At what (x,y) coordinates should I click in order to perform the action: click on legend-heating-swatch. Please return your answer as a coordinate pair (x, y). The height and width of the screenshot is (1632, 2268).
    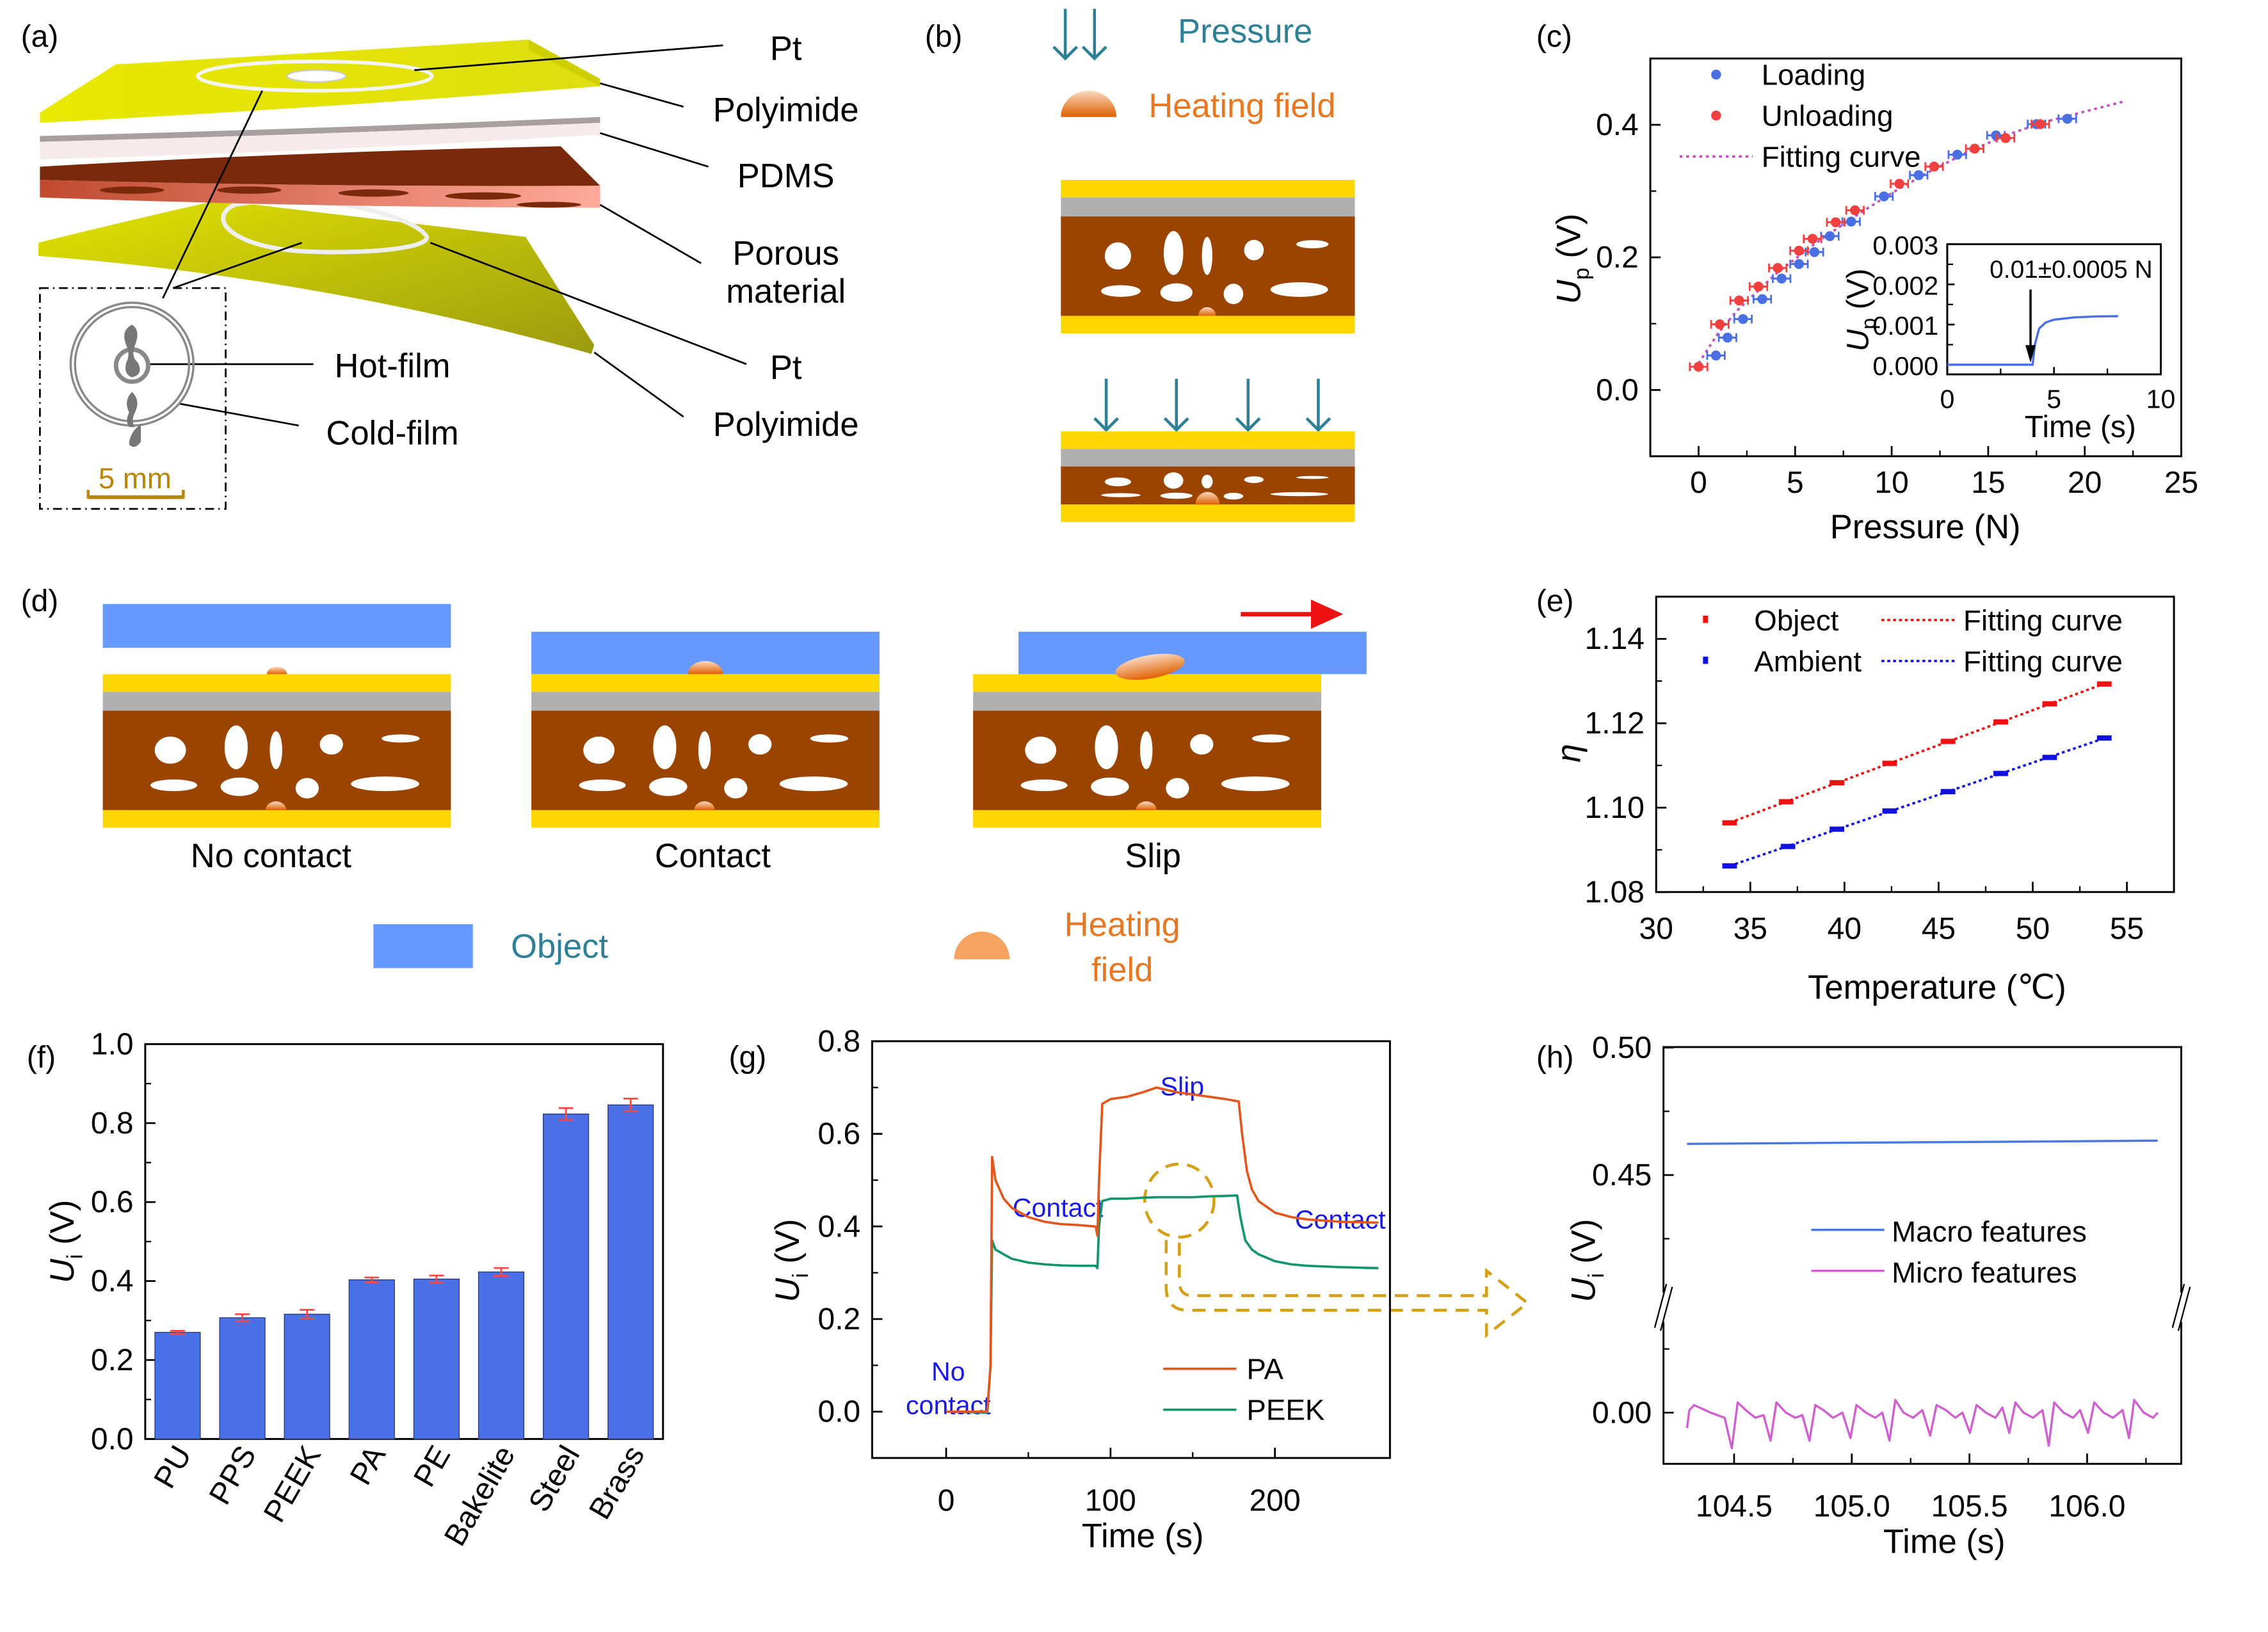
    Looking at the image, I should click on (982, 945).